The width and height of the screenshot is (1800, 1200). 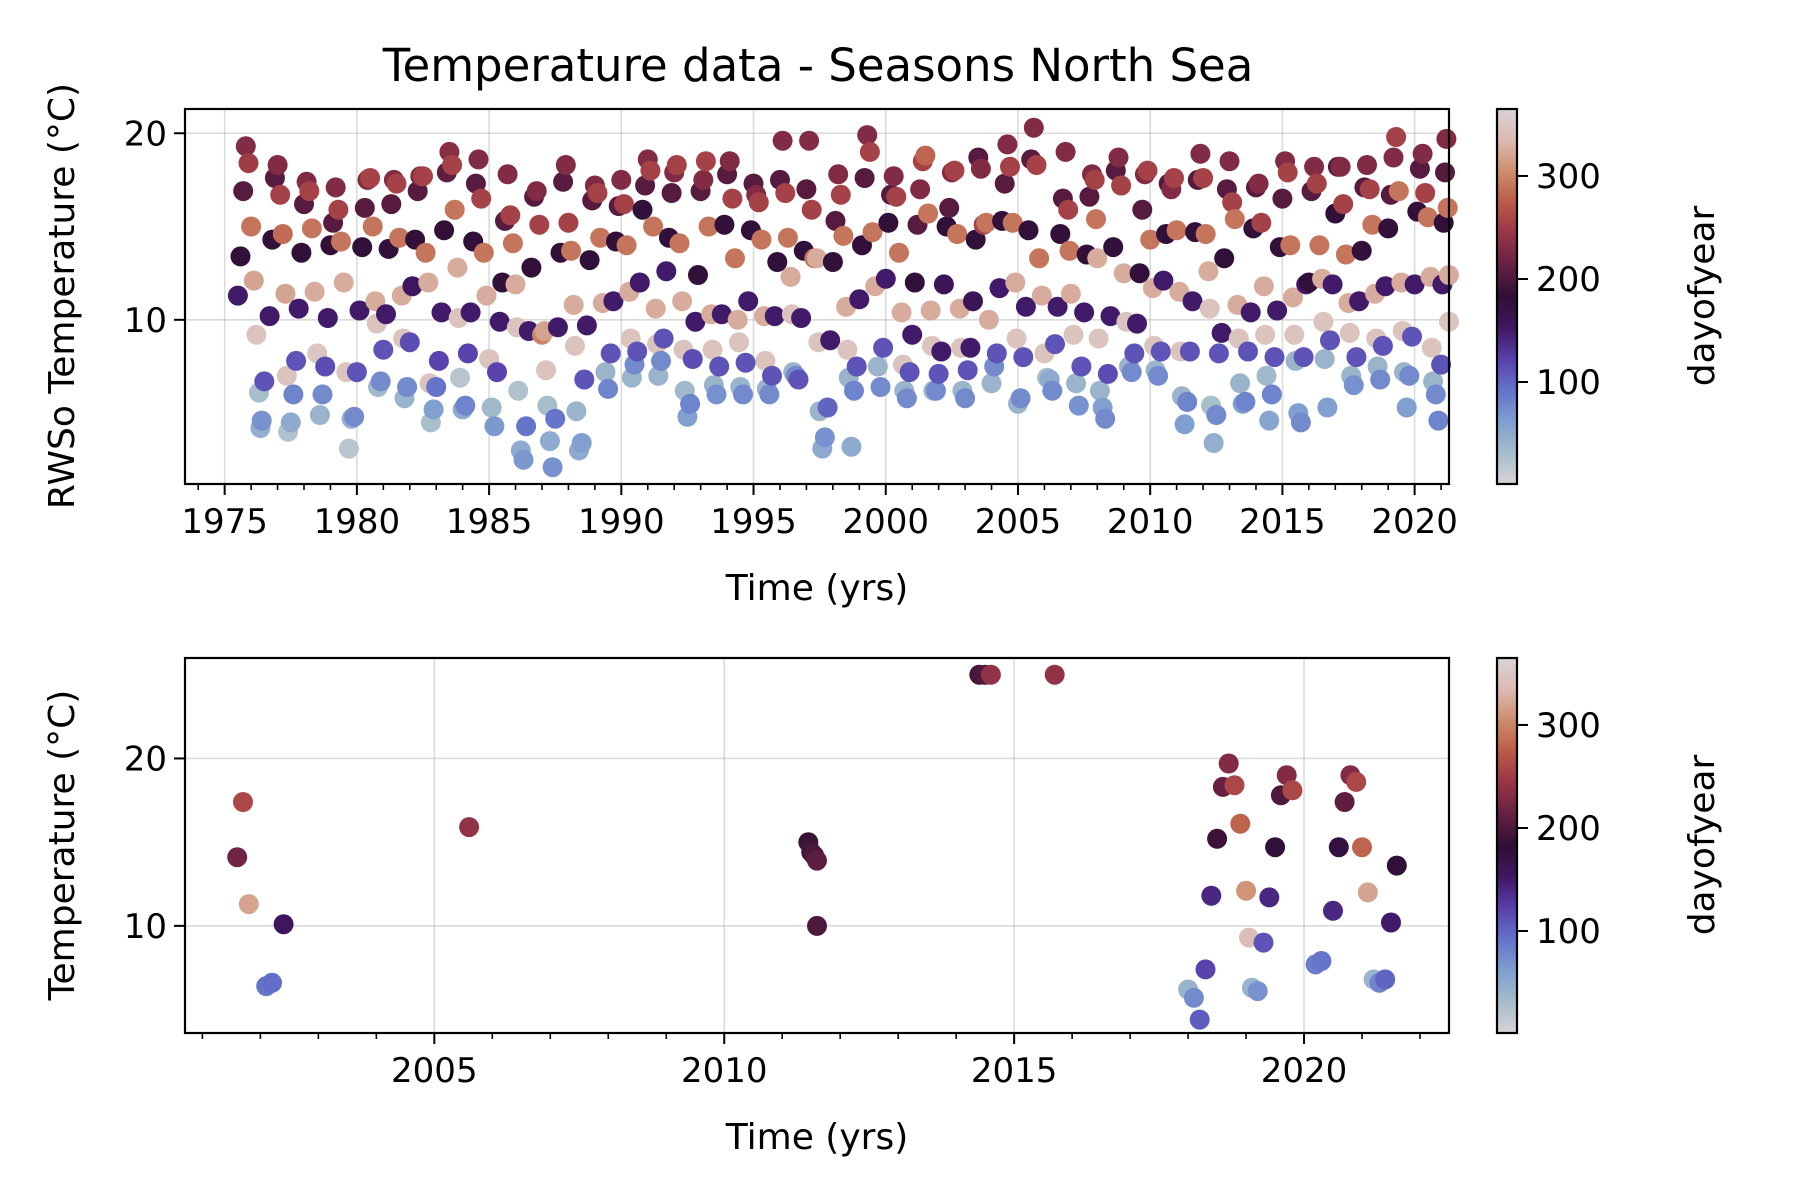 I want to click on x-tick-label: 1975, so click(x=224, y=522).